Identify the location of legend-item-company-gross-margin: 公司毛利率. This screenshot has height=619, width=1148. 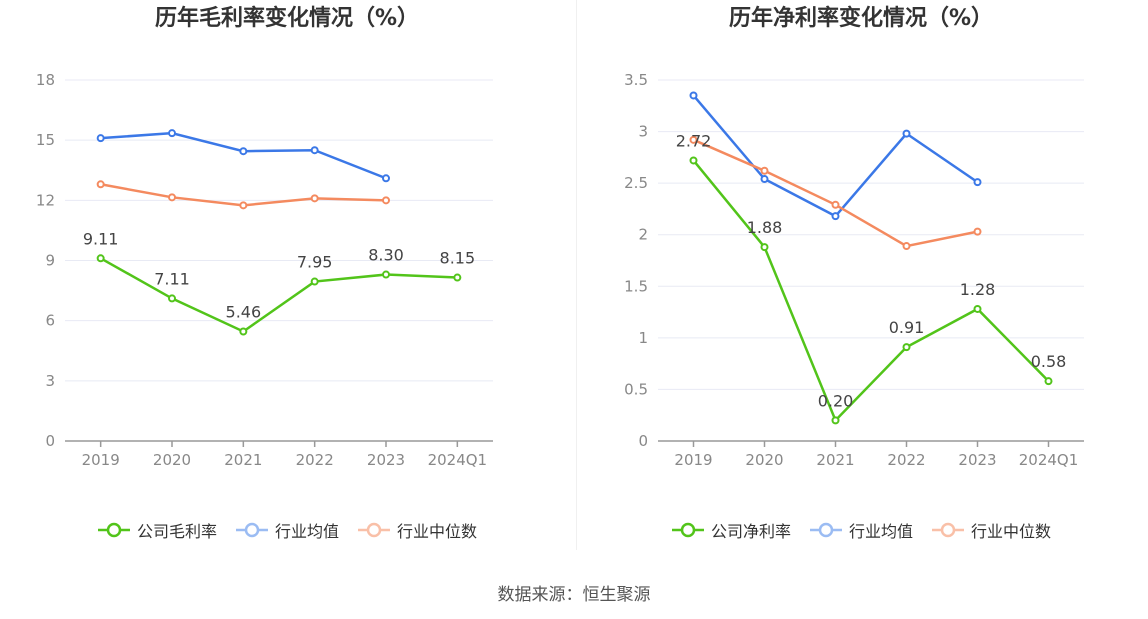
(157, 530).